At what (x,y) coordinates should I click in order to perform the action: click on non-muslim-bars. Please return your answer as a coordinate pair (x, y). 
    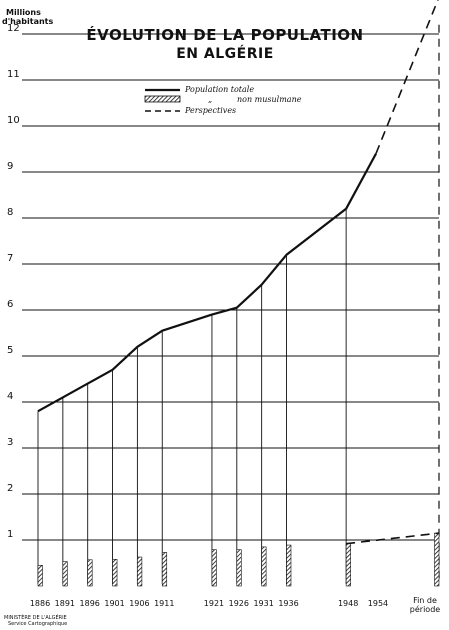
    Looking at the image, I should click on (238, 559).